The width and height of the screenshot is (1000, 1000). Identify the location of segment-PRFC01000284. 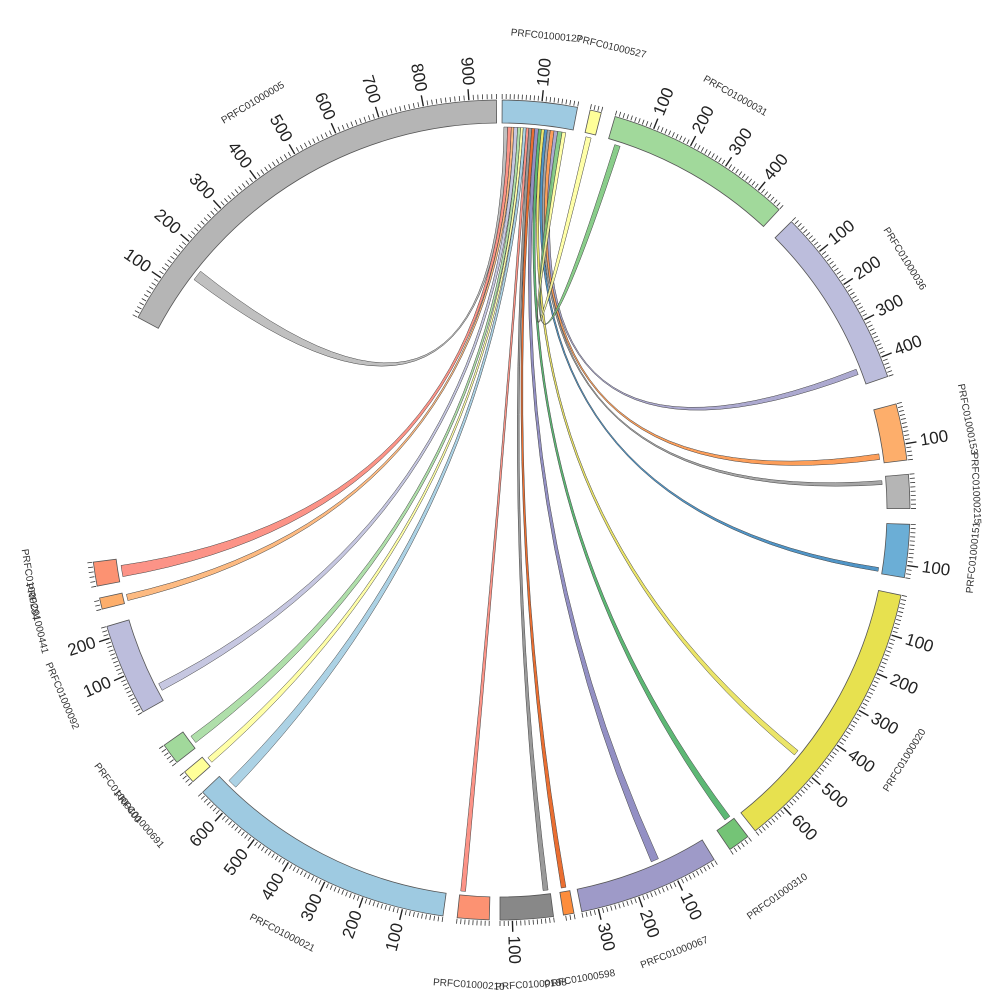
(106, 572).